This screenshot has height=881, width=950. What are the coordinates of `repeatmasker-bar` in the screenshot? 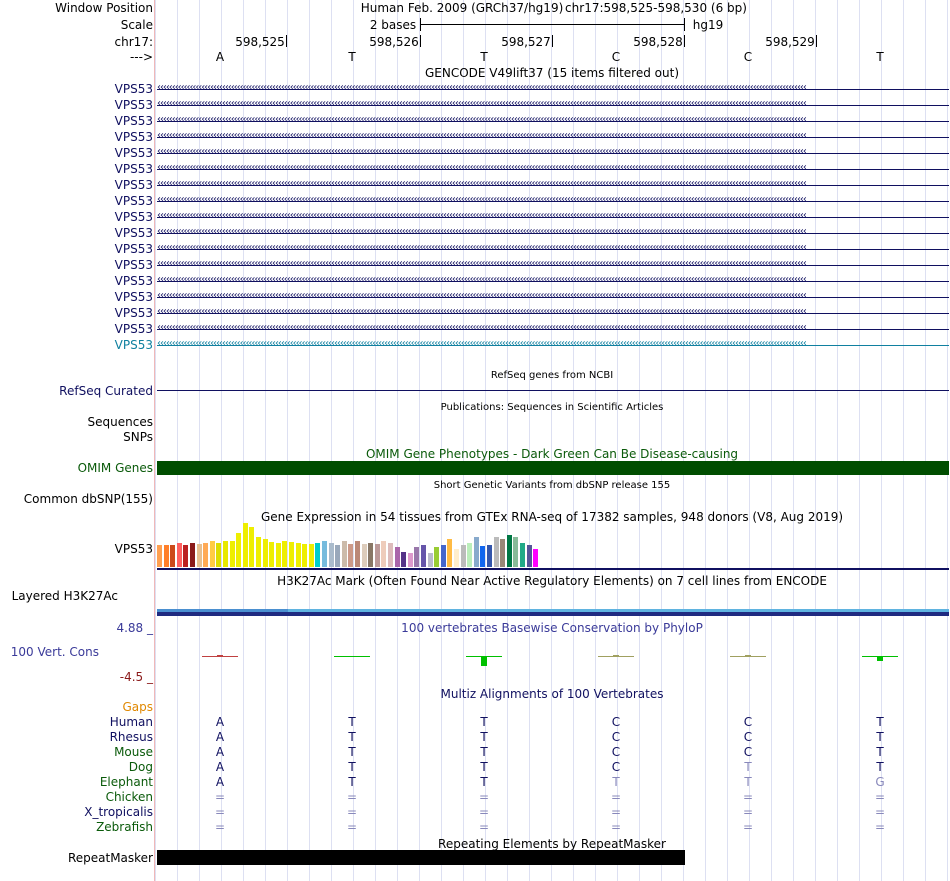 It's located at (421, 857).